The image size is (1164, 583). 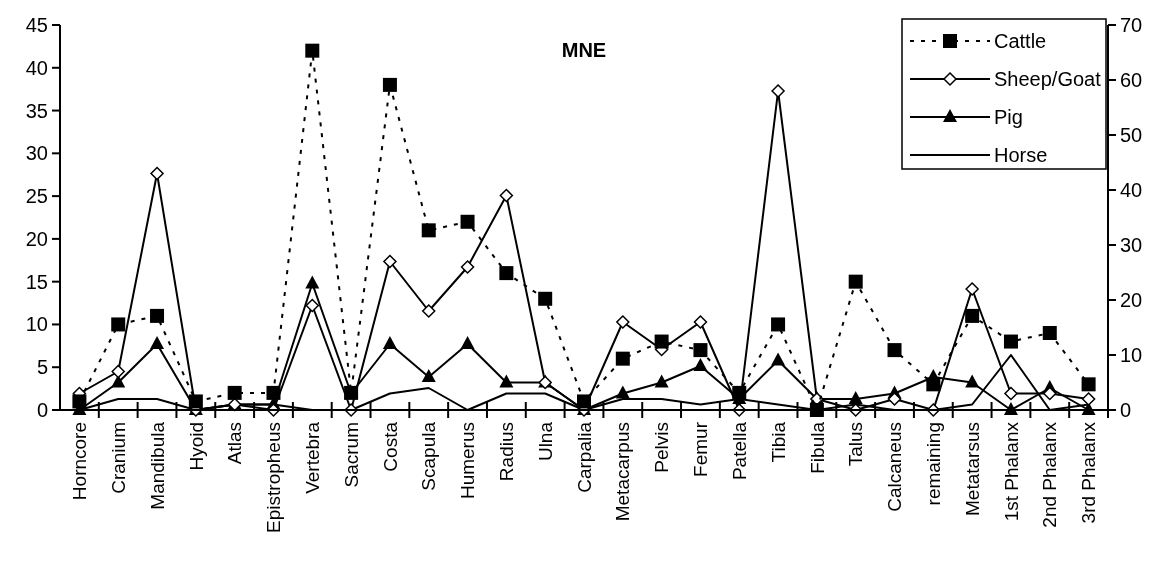 I want to click on x-tick-label: Hyoid, so click(x=196, y=446).